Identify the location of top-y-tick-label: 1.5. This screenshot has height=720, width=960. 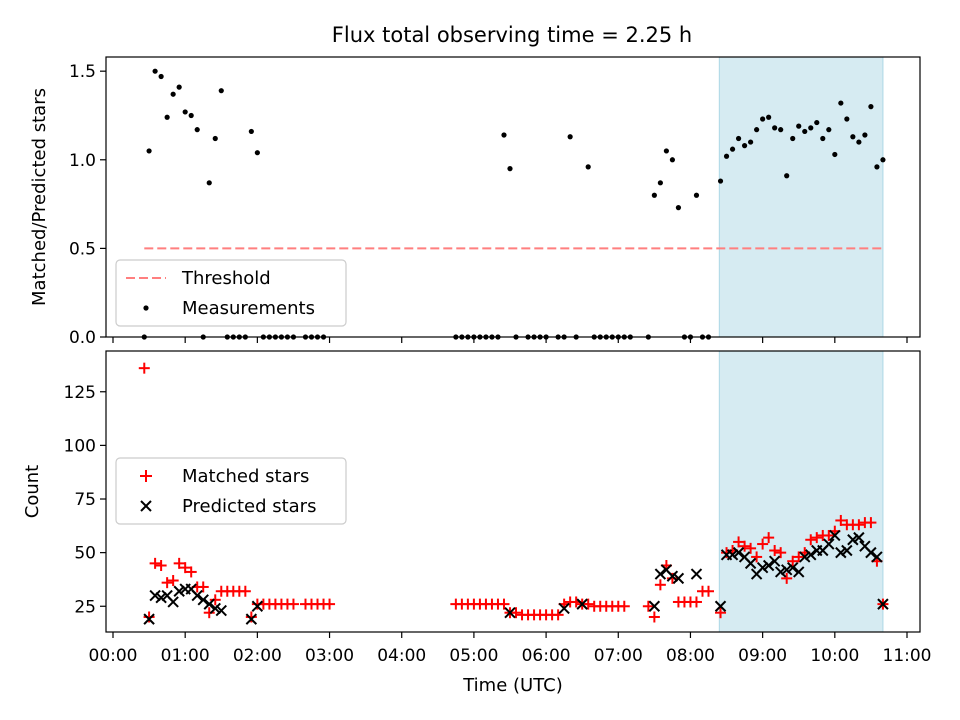
(82, 72).